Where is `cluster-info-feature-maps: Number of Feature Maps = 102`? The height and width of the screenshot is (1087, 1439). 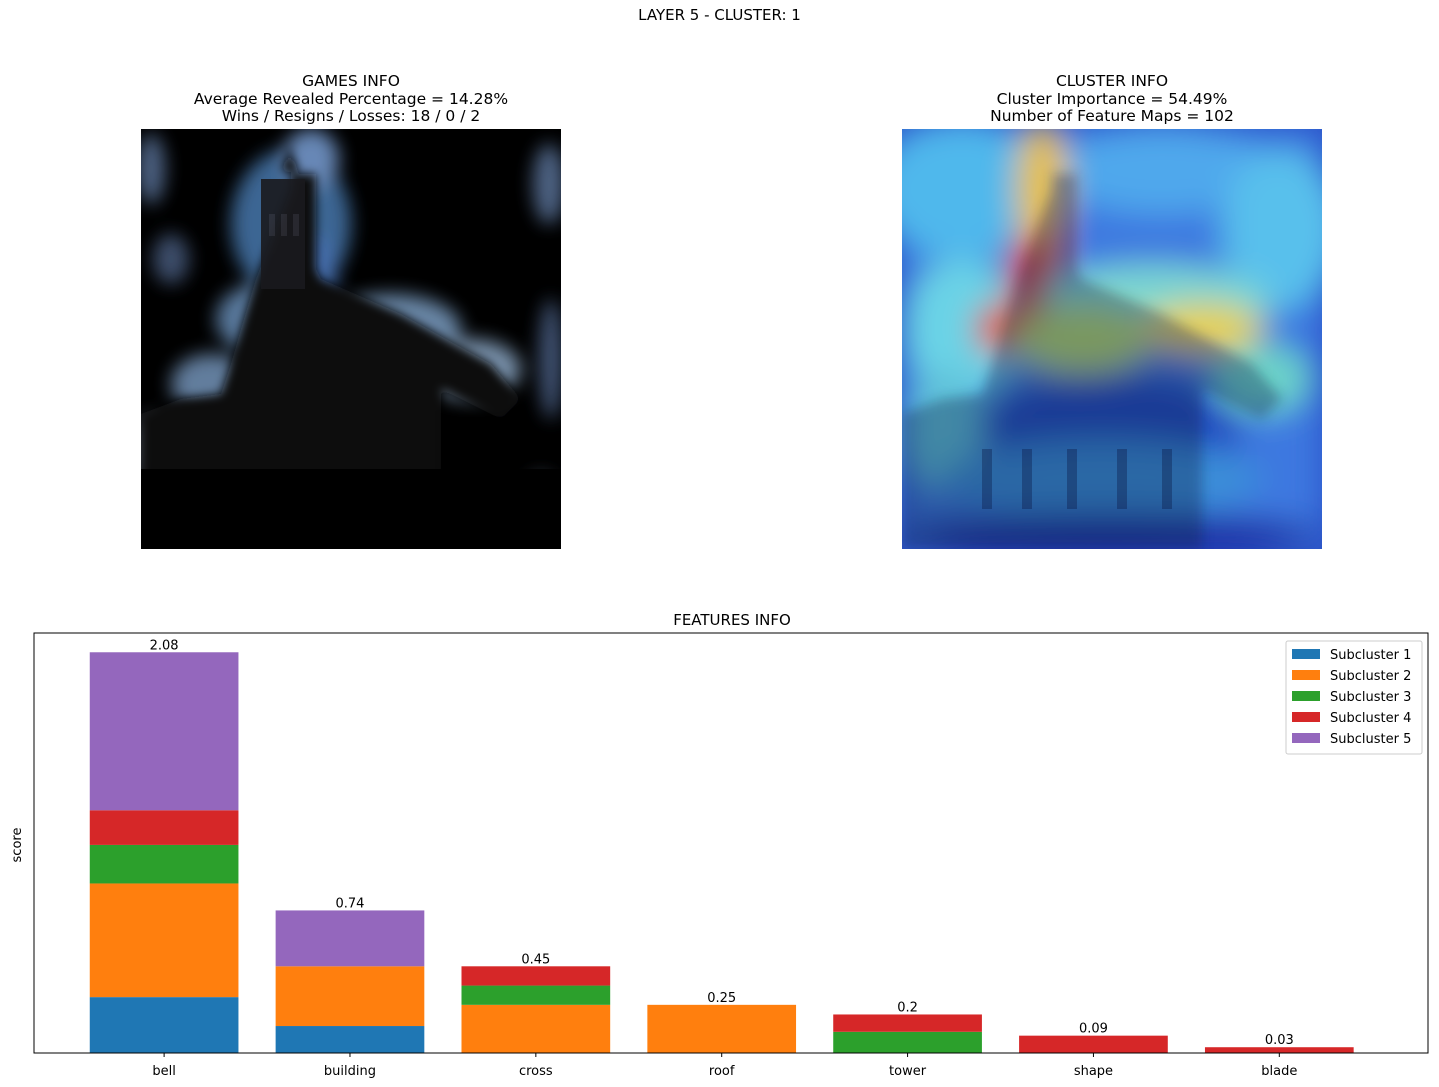
cluster-info-feature-maps: Number of Feature Maps = 102 is located at coordinates (1112, 116).